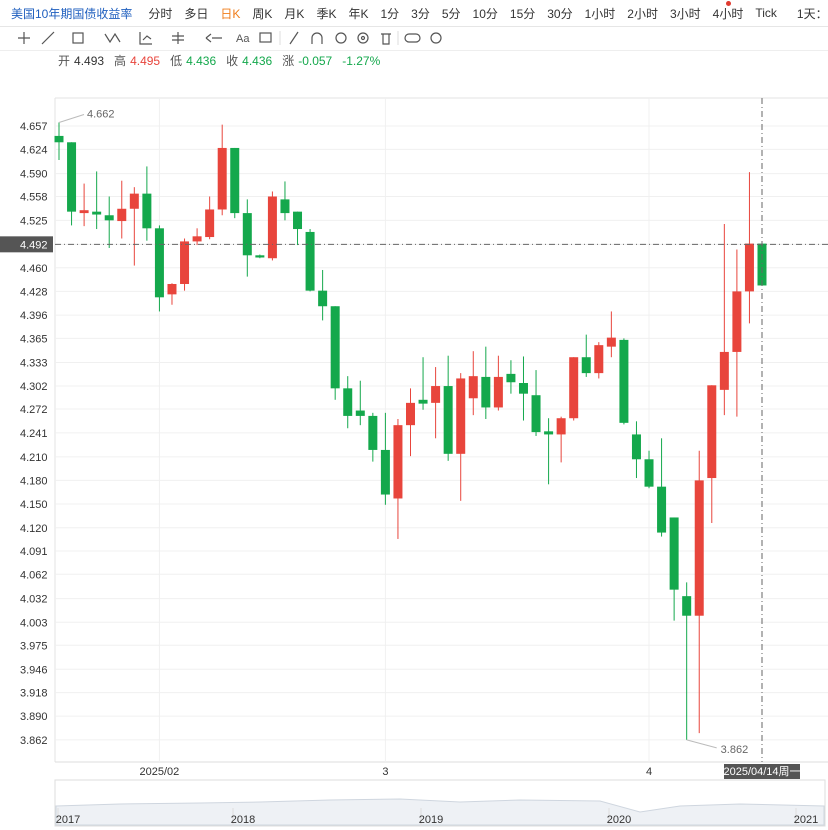 This screenshot has height=830, width=828. I want to click on y-tick-label: 3.862, so click(34, 741).